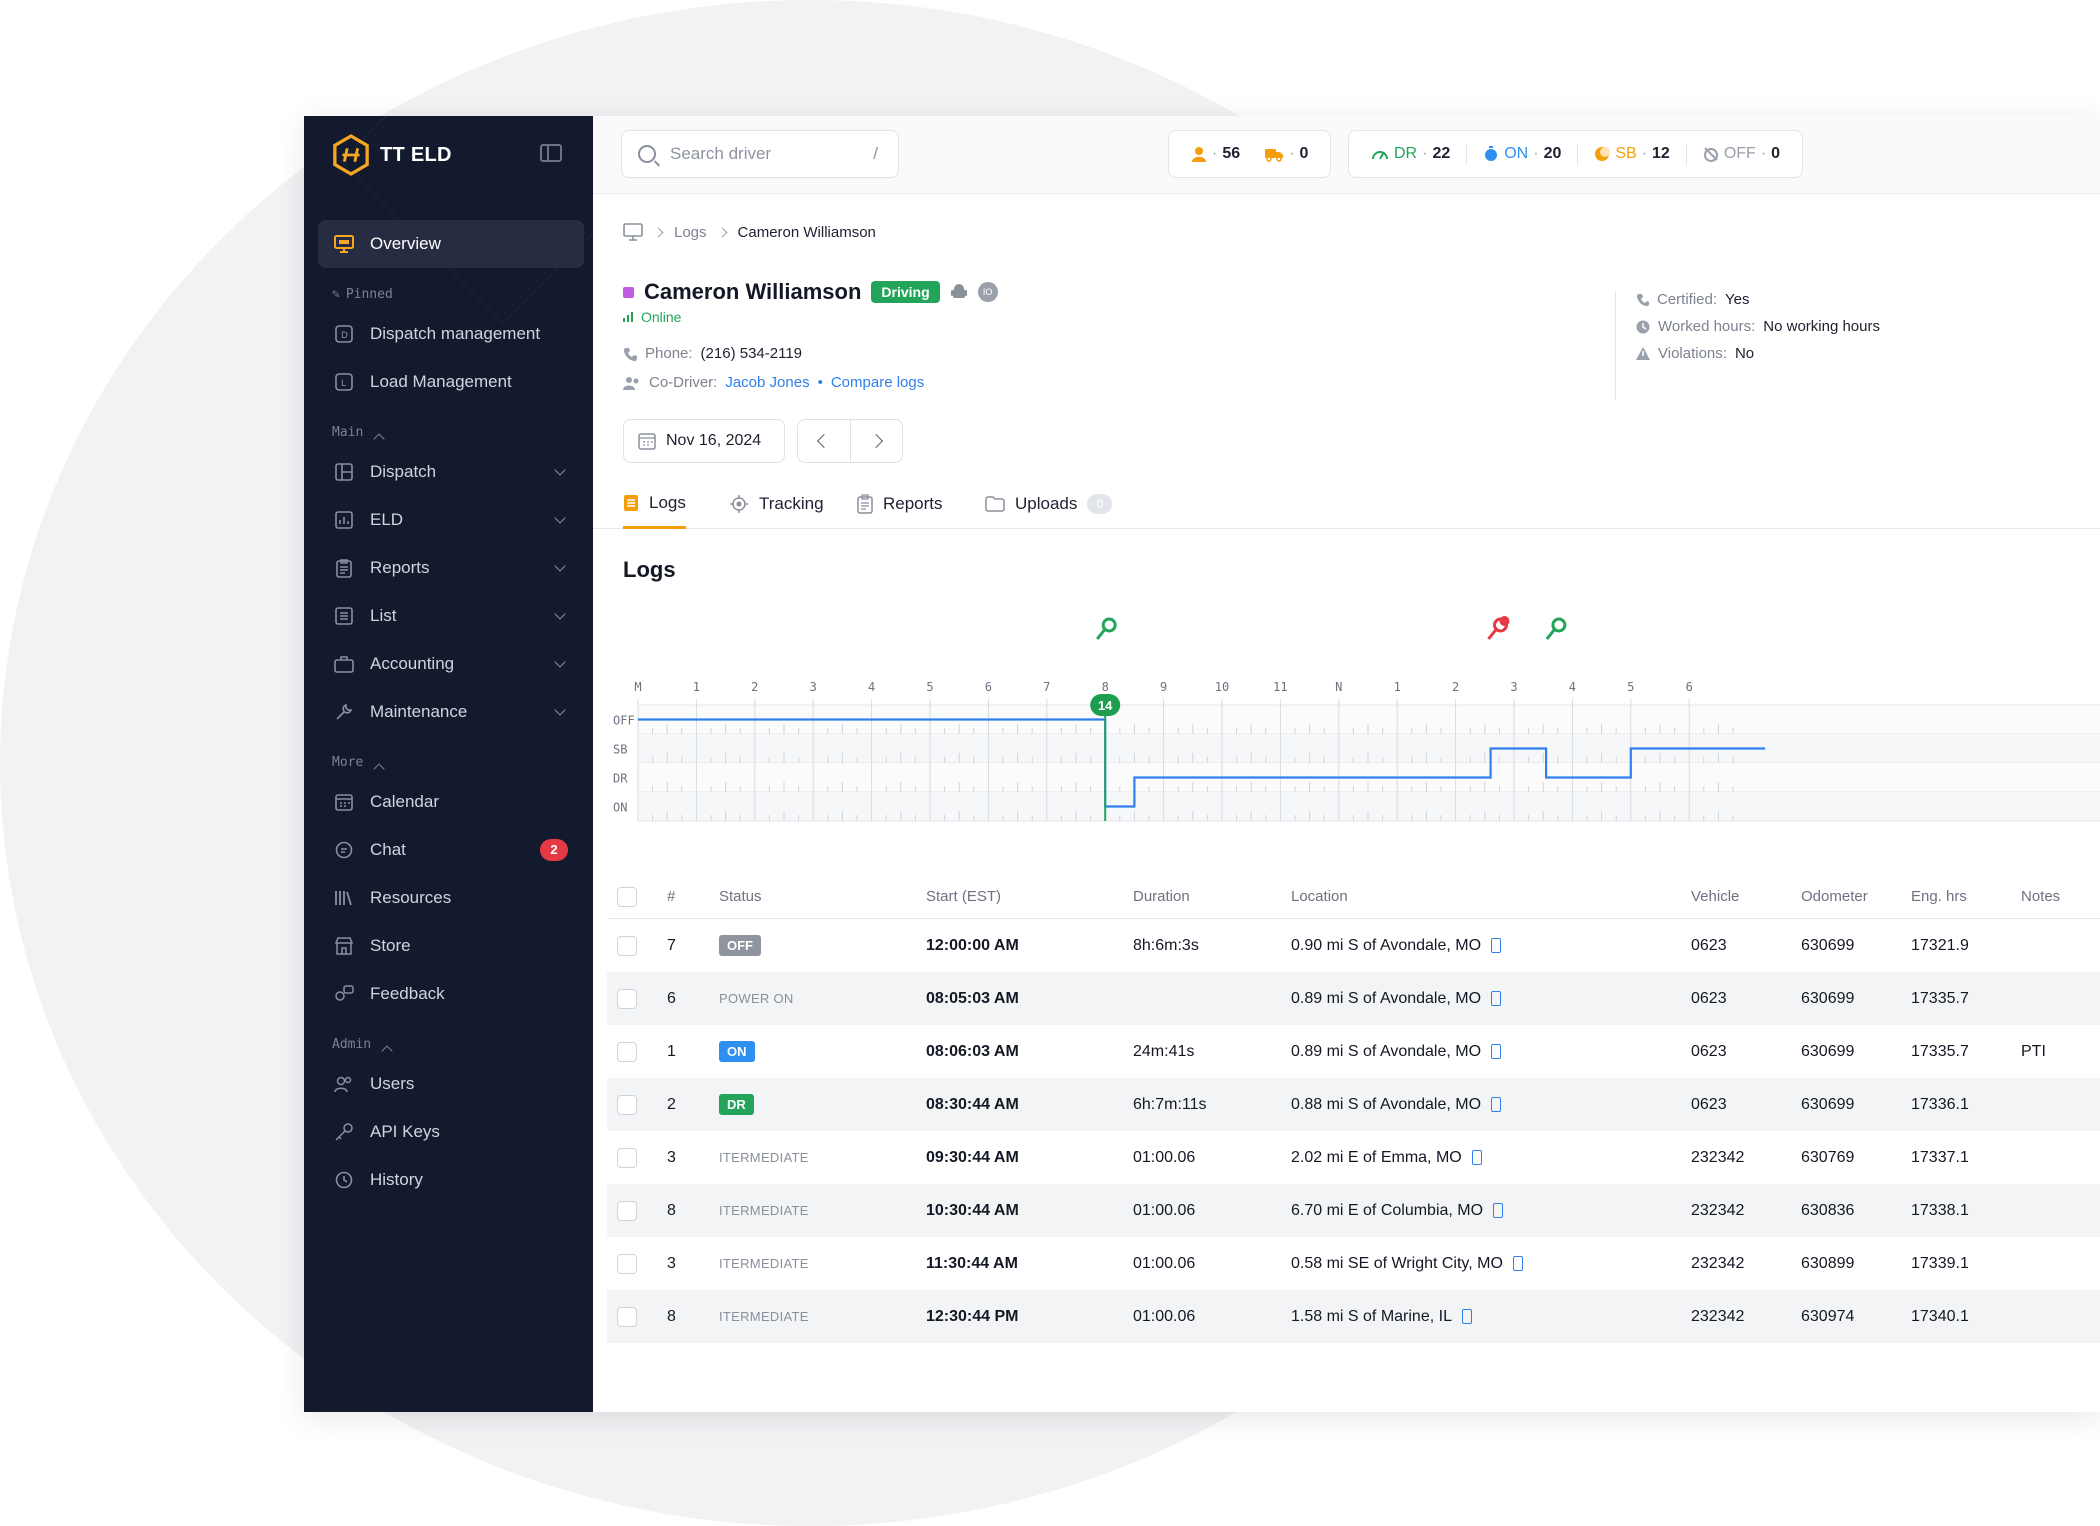 The width and height of the screenshot is (2100, 1526). What do you see at coordinates (824, 441) in the screenshot?
I see `prev-day-button` at bounding box center [824, 441].